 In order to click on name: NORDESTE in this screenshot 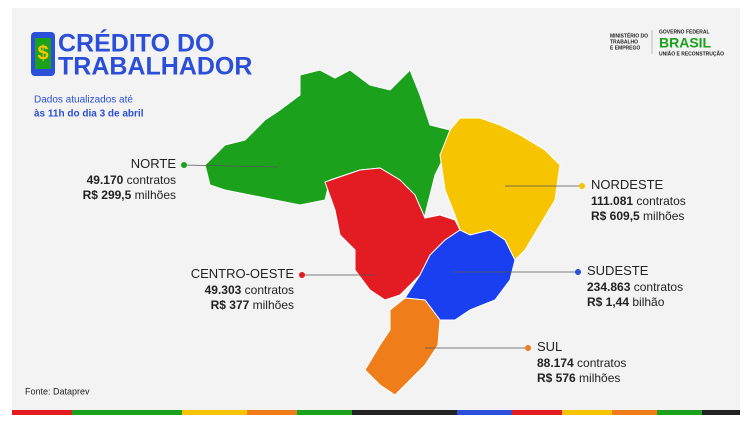, I will do `click(627, 184)`.